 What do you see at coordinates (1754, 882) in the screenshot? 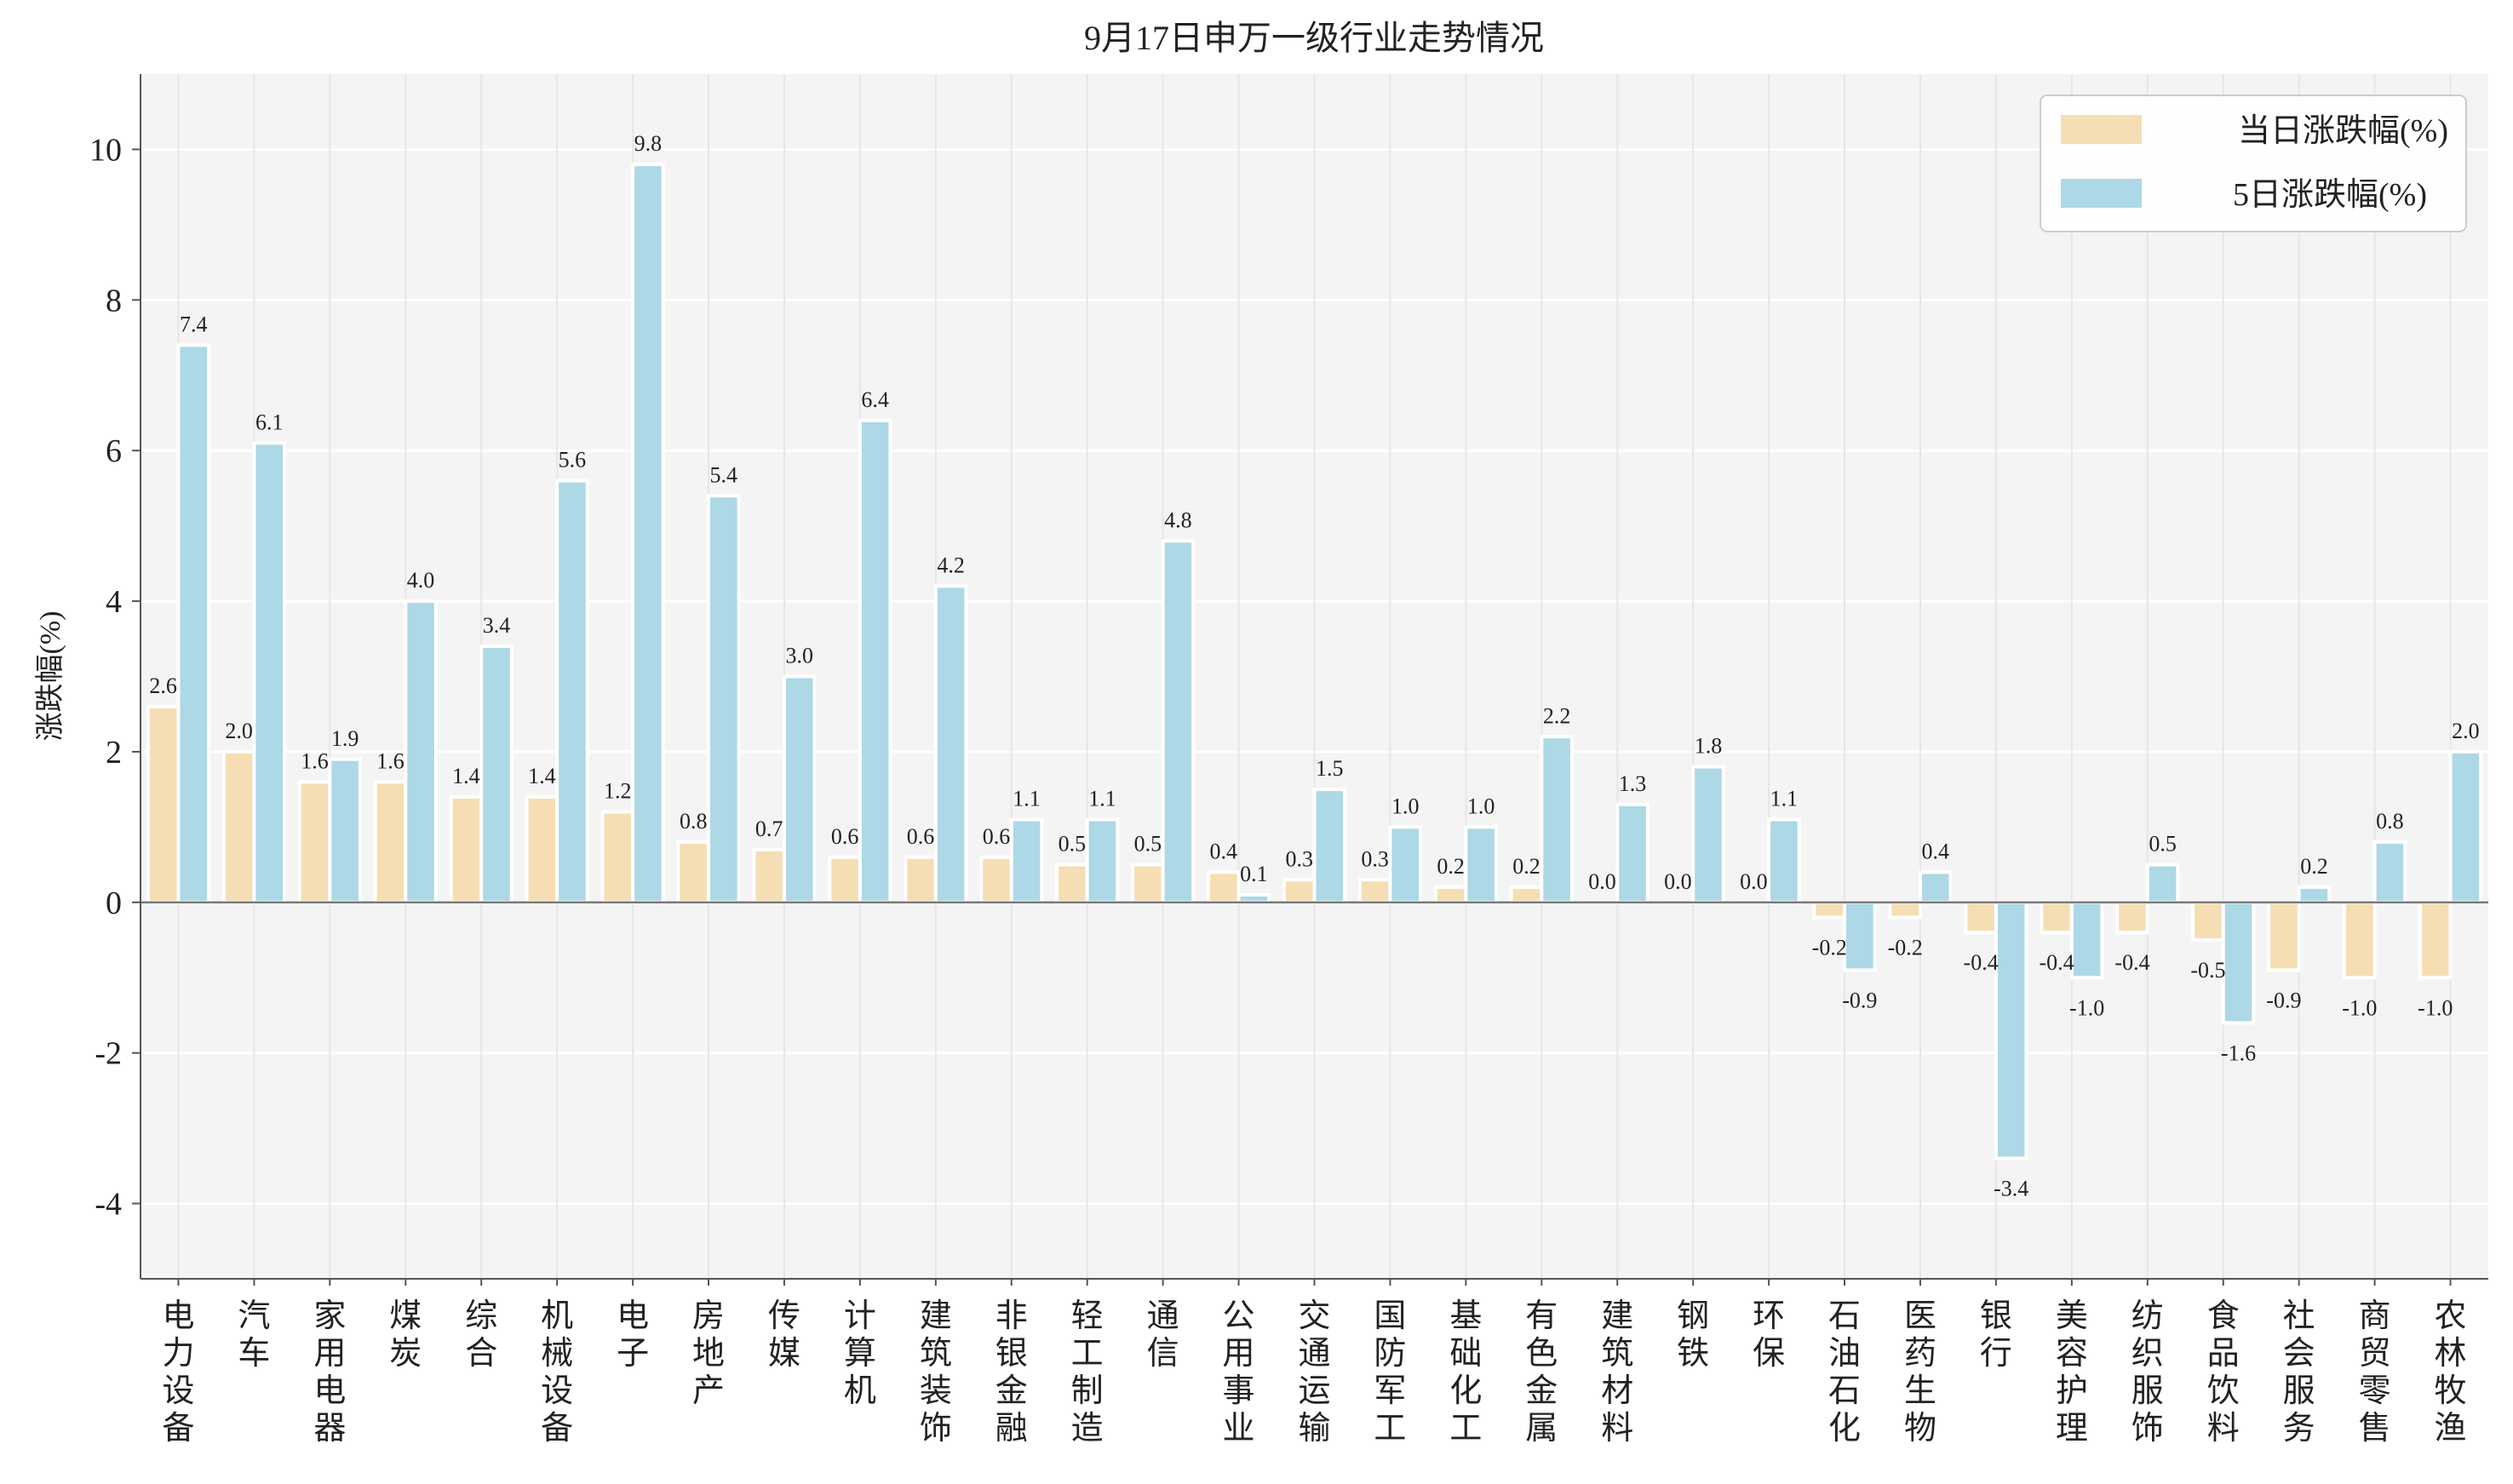
I see `data-label-day: 0.0` at bounding box center [1754, 882].